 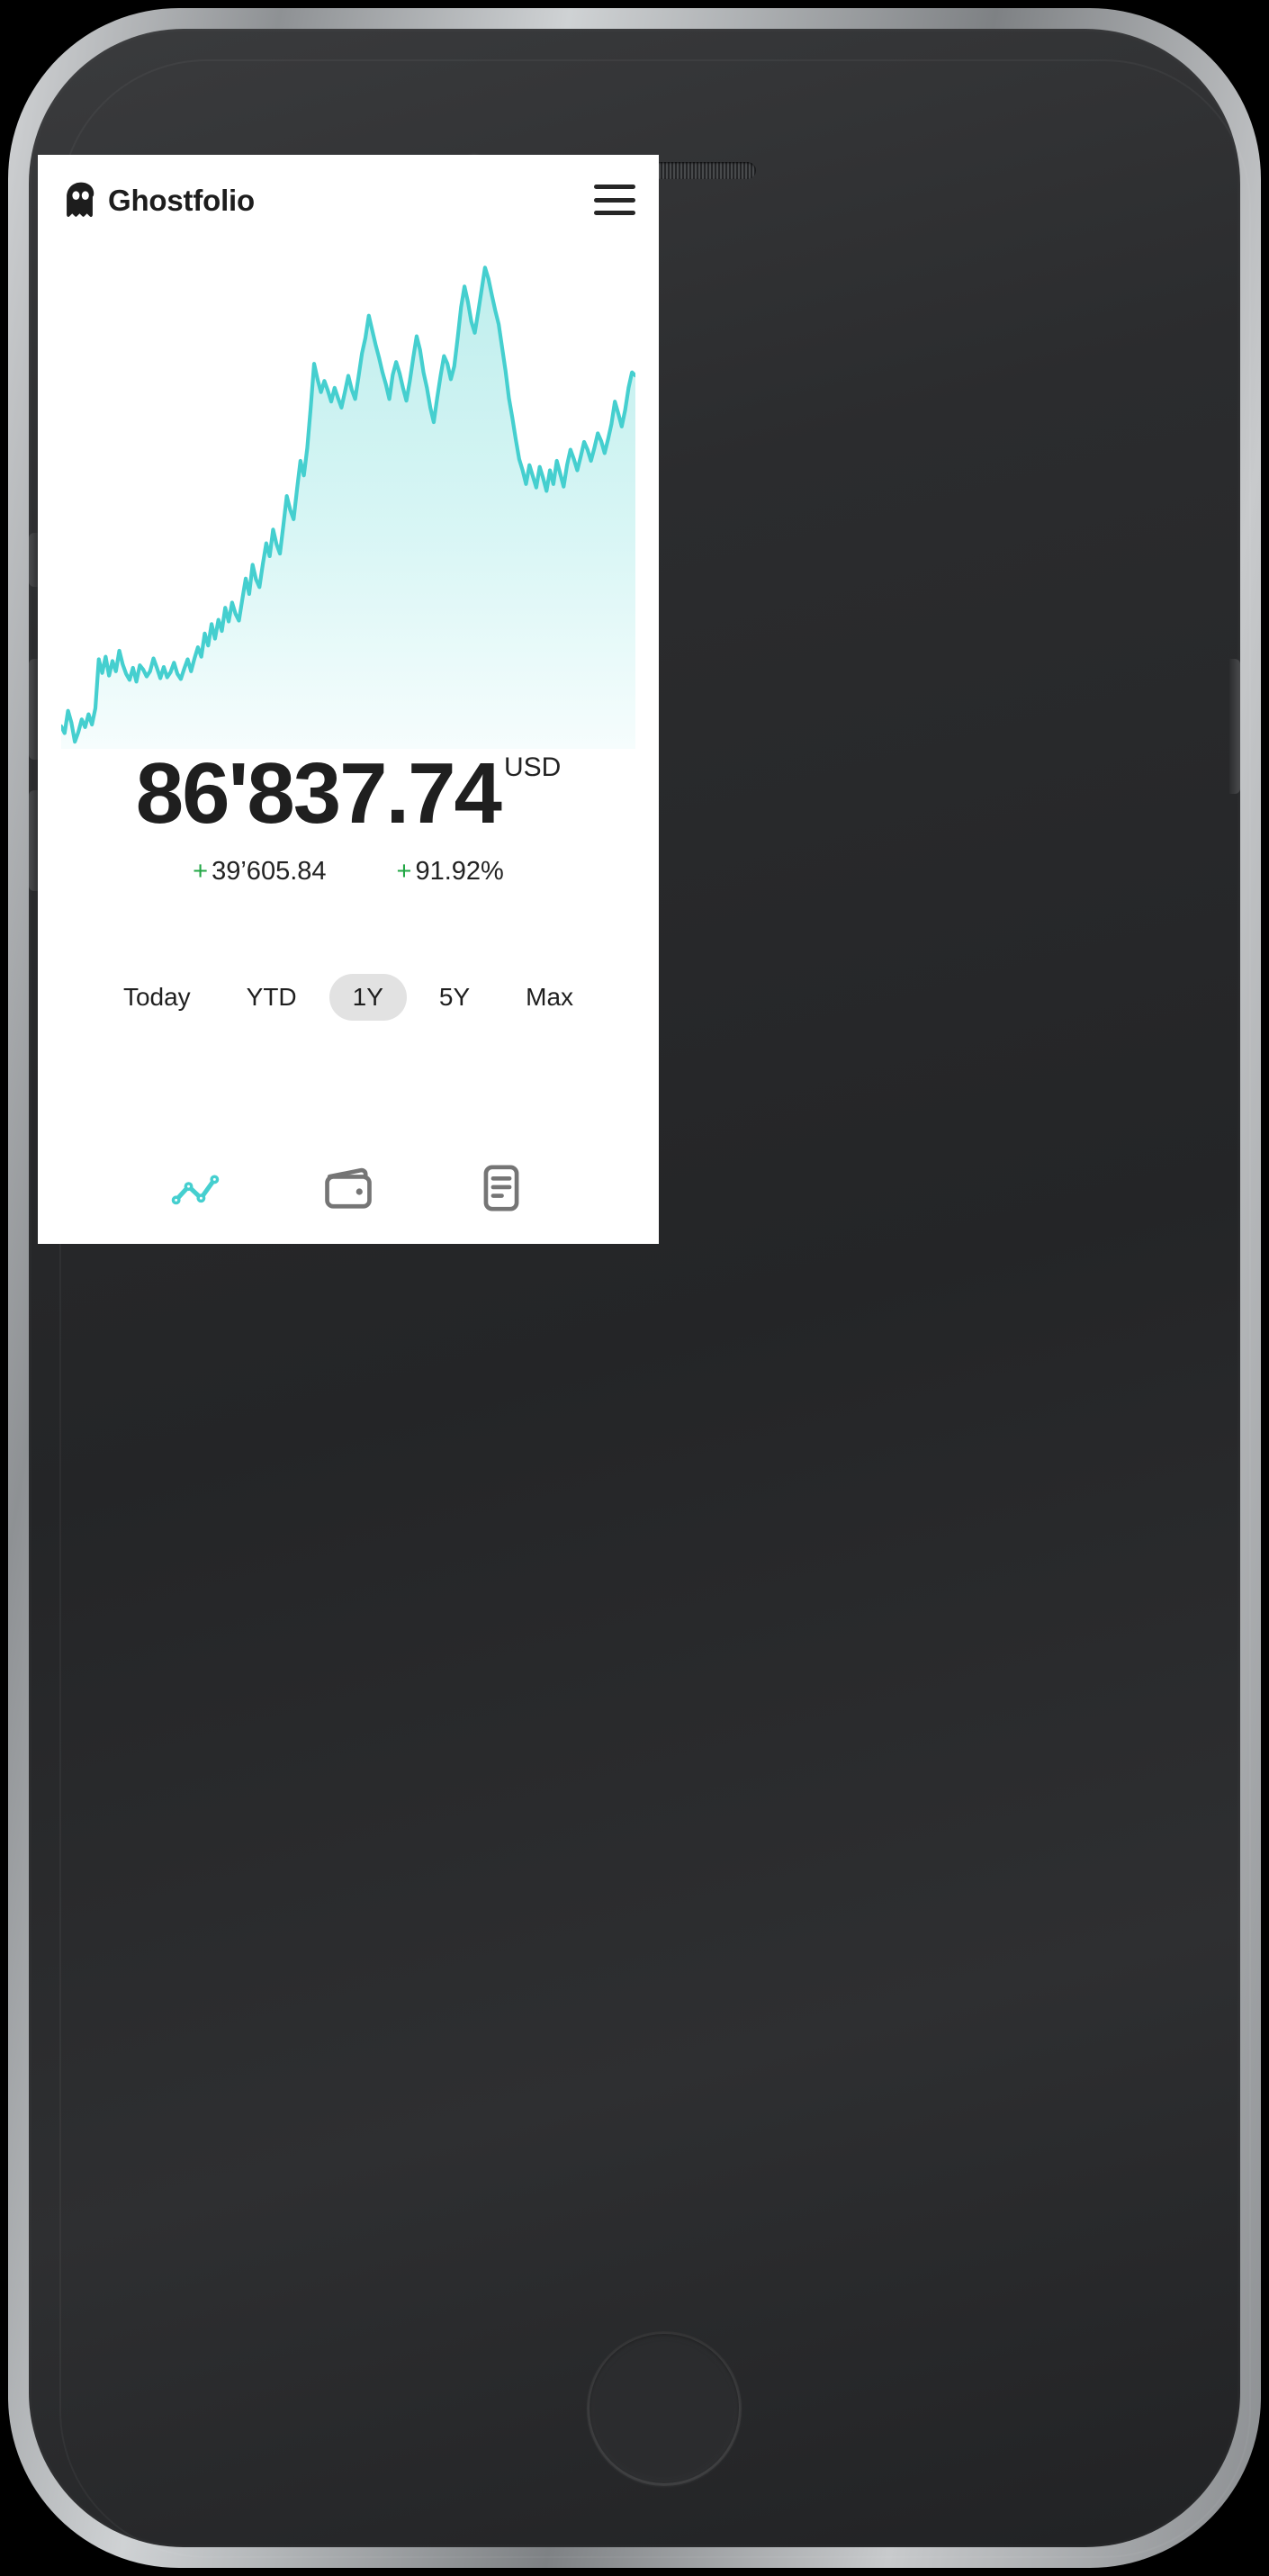 I want to click on range-option-1y: 1Y, so click(x=368, y=997).